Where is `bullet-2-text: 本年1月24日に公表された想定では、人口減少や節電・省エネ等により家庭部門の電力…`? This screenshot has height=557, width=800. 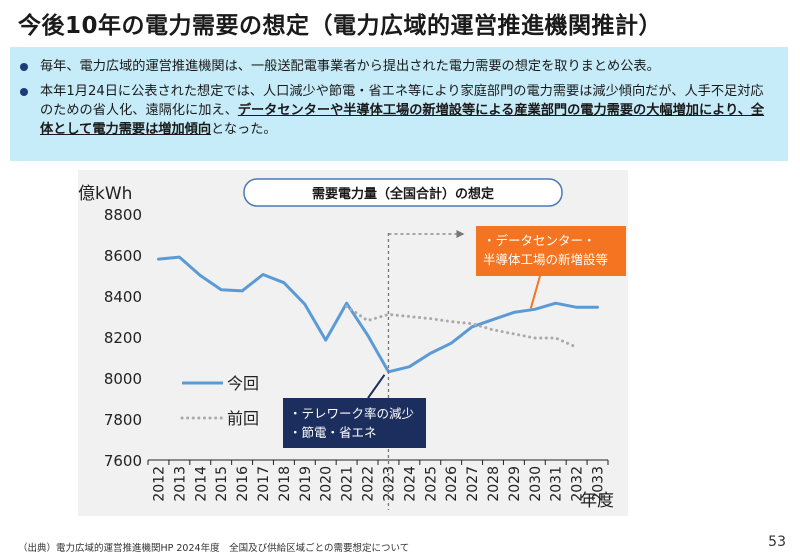
bullet-2-text: 本年1月24日に公表された想定では、人口減少や節電・省エネ等により家庭部門の電力… is located at coordinates (402, 101).